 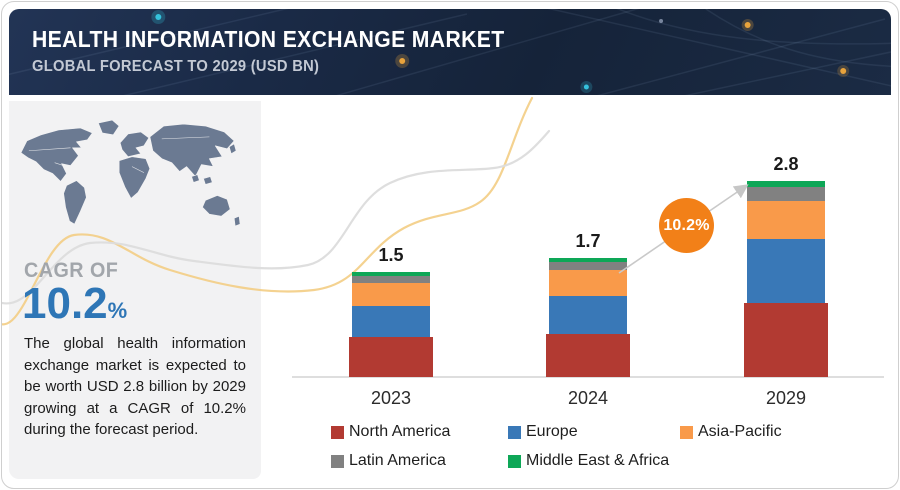 What do you see at coordinates (337, 432) in the screenshot?
I see `legend-swatch-north-america` at bounding box center [337, 432].